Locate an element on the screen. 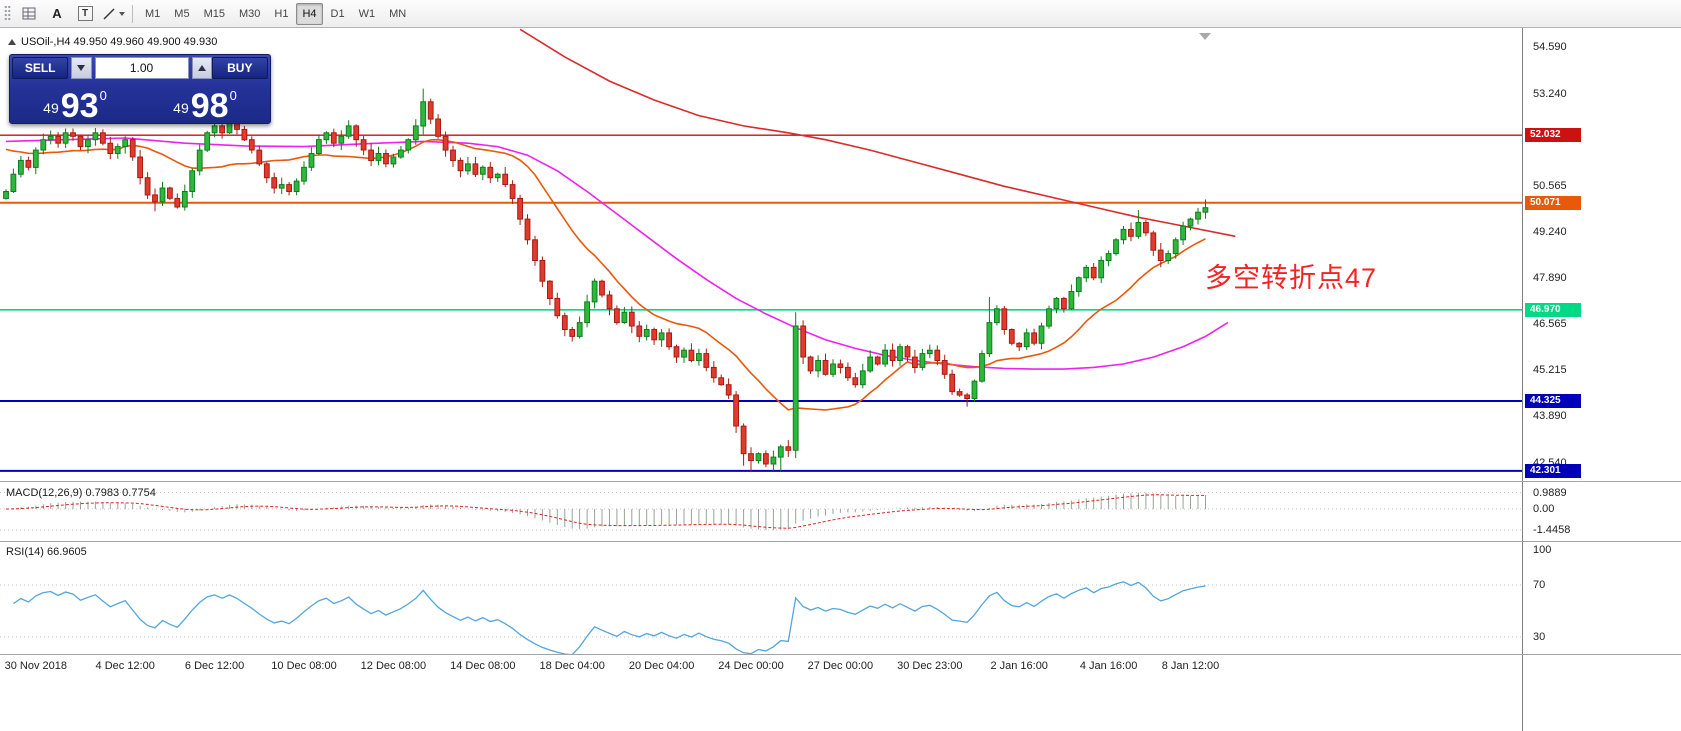 Image resolution: width=1681 pixels, height=731 pixels. time-axis-label: 10 Dec 08:00 is located at coordinates (304, 666).